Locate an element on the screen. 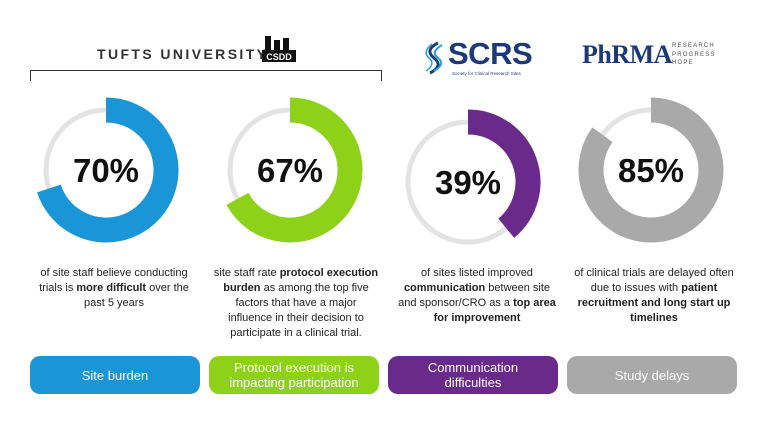 The width and height of the screenshot is (768, 432). value-label-site-burden: 70% is located at coordinates (106, 170).